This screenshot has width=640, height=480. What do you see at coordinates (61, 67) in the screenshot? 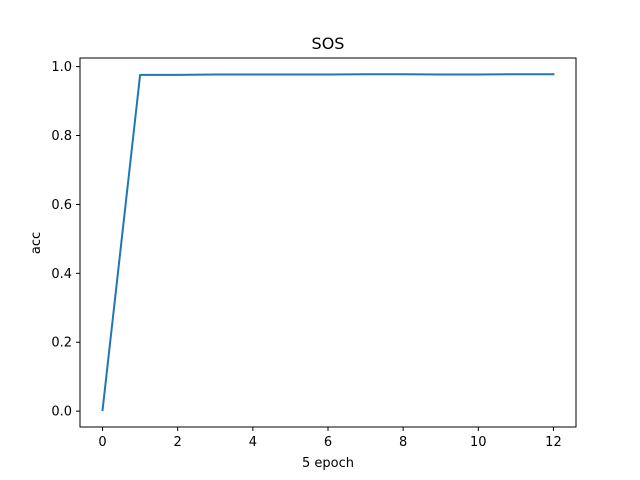
I see `y-tick-label: 1.0` at bounding box center [61, 67].